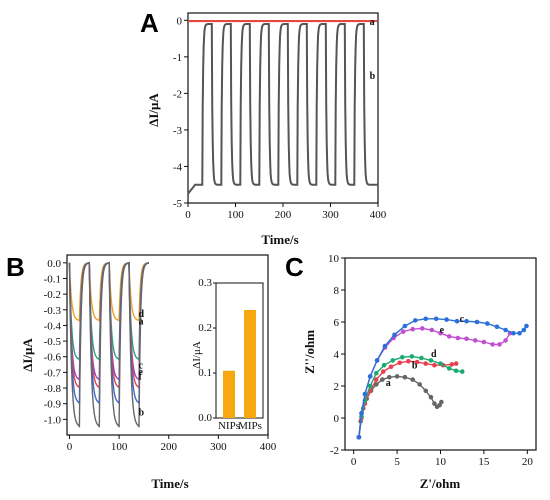 This screenshot has width=550, height=500. I want to click on panel-a-ytick-label: -4, so click(178, 167).